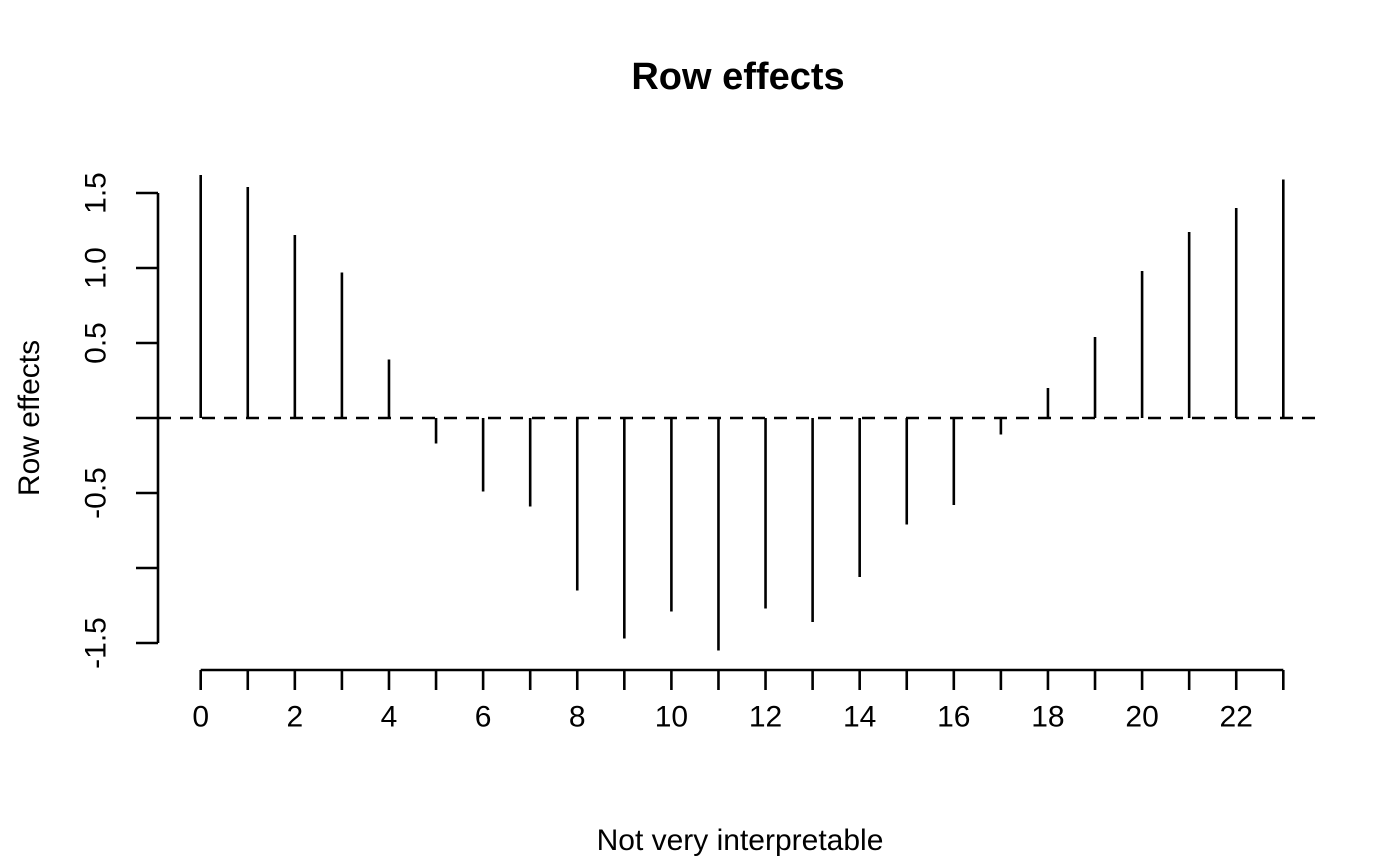 The image size is (1400, 866). What do you see at coordinates (577, 717) in the screenshot?
I see `x-tick-label: 8` at bounding box center [577, 717].